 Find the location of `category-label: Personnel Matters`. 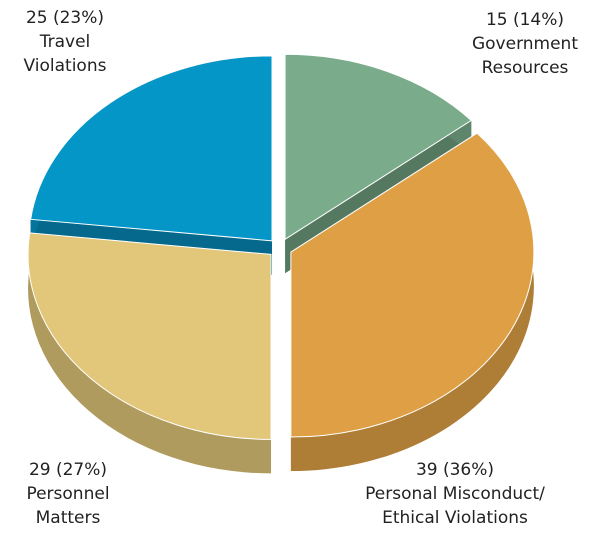

category-label: Personnel Matters is located at coordinates (68, 506).